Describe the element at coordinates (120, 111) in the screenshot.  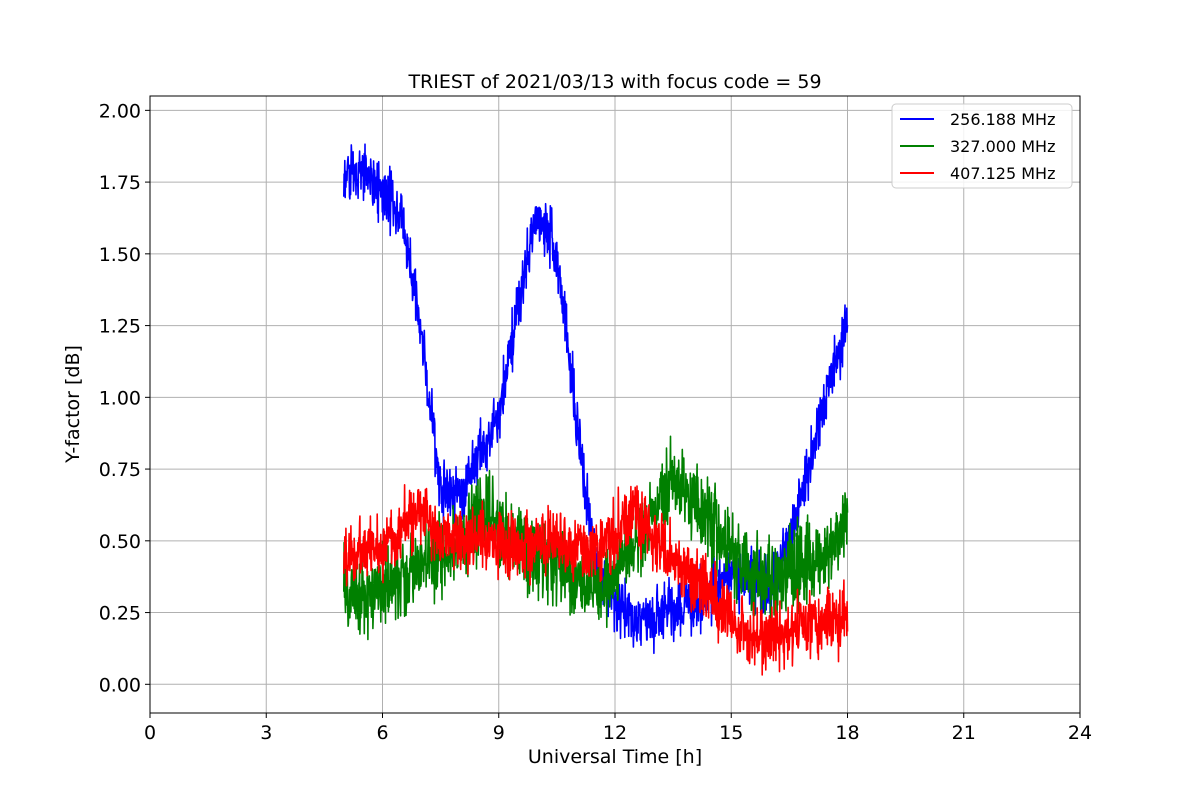
I see `y-tick-label: 2.00` at that location.